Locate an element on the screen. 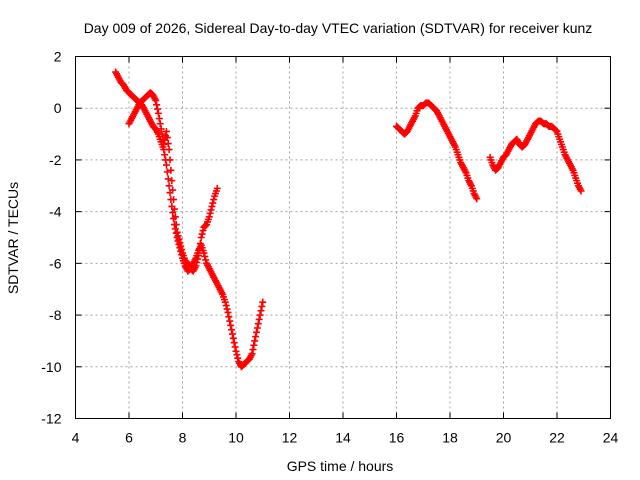 This screenshot has height=480, width=640. y-tick-label: 0 is located at coordinates (58, 108).